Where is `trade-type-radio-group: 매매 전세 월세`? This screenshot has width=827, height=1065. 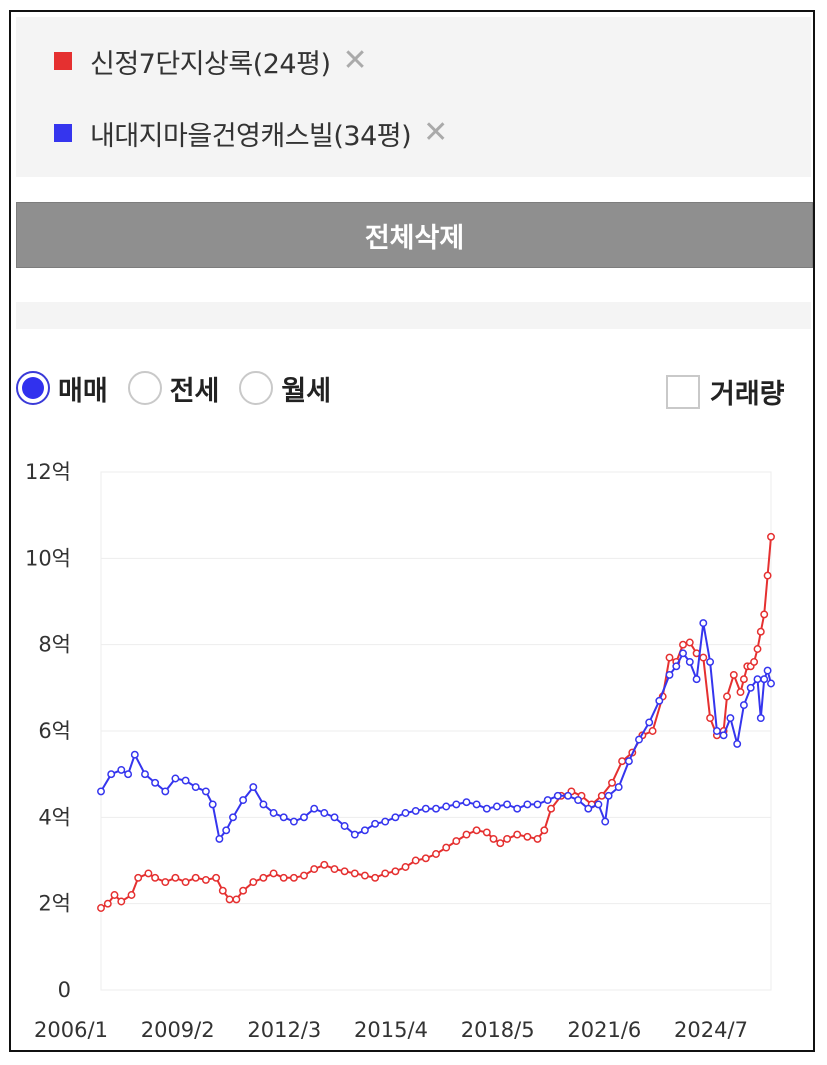 trade-type-radio-group: 매매 전세 월세 is located at coordinates (183, 388).